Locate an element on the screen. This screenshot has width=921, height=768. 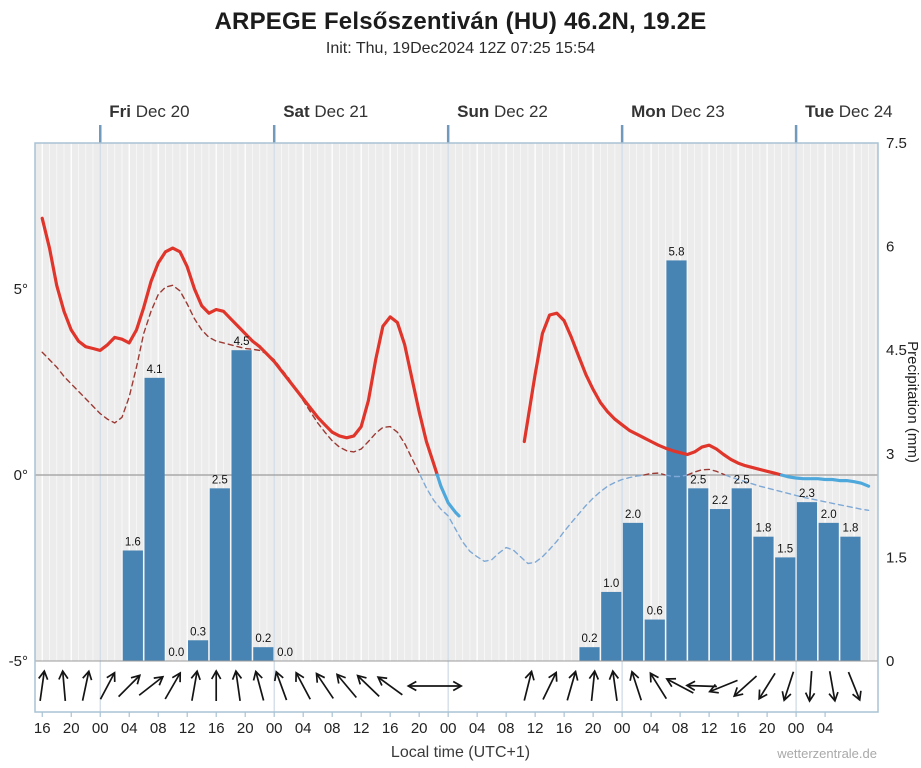
day-label: Mon Dec 23 is located at coordinates (678, 111).